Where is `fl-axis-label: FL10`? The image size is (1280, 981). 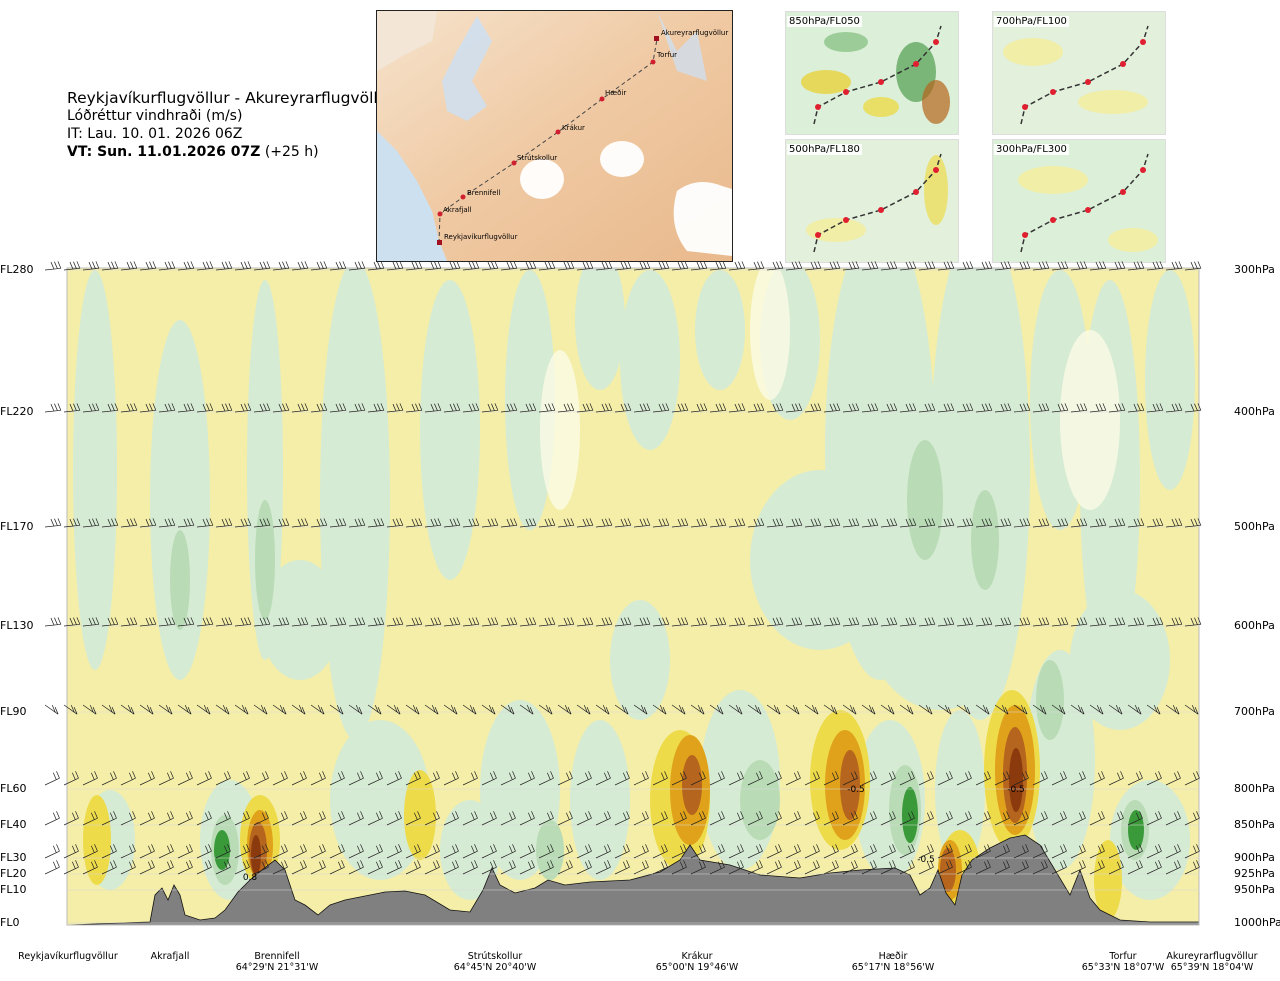
fl-axis-label: FL10 is located at coordinates (13, 889).